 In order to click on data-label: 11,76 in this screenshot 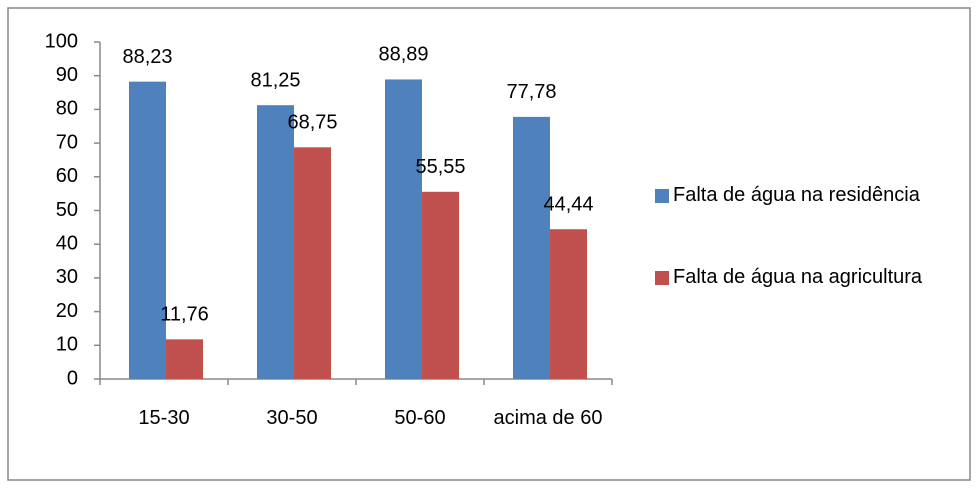, I will do `click(184, 315)`.